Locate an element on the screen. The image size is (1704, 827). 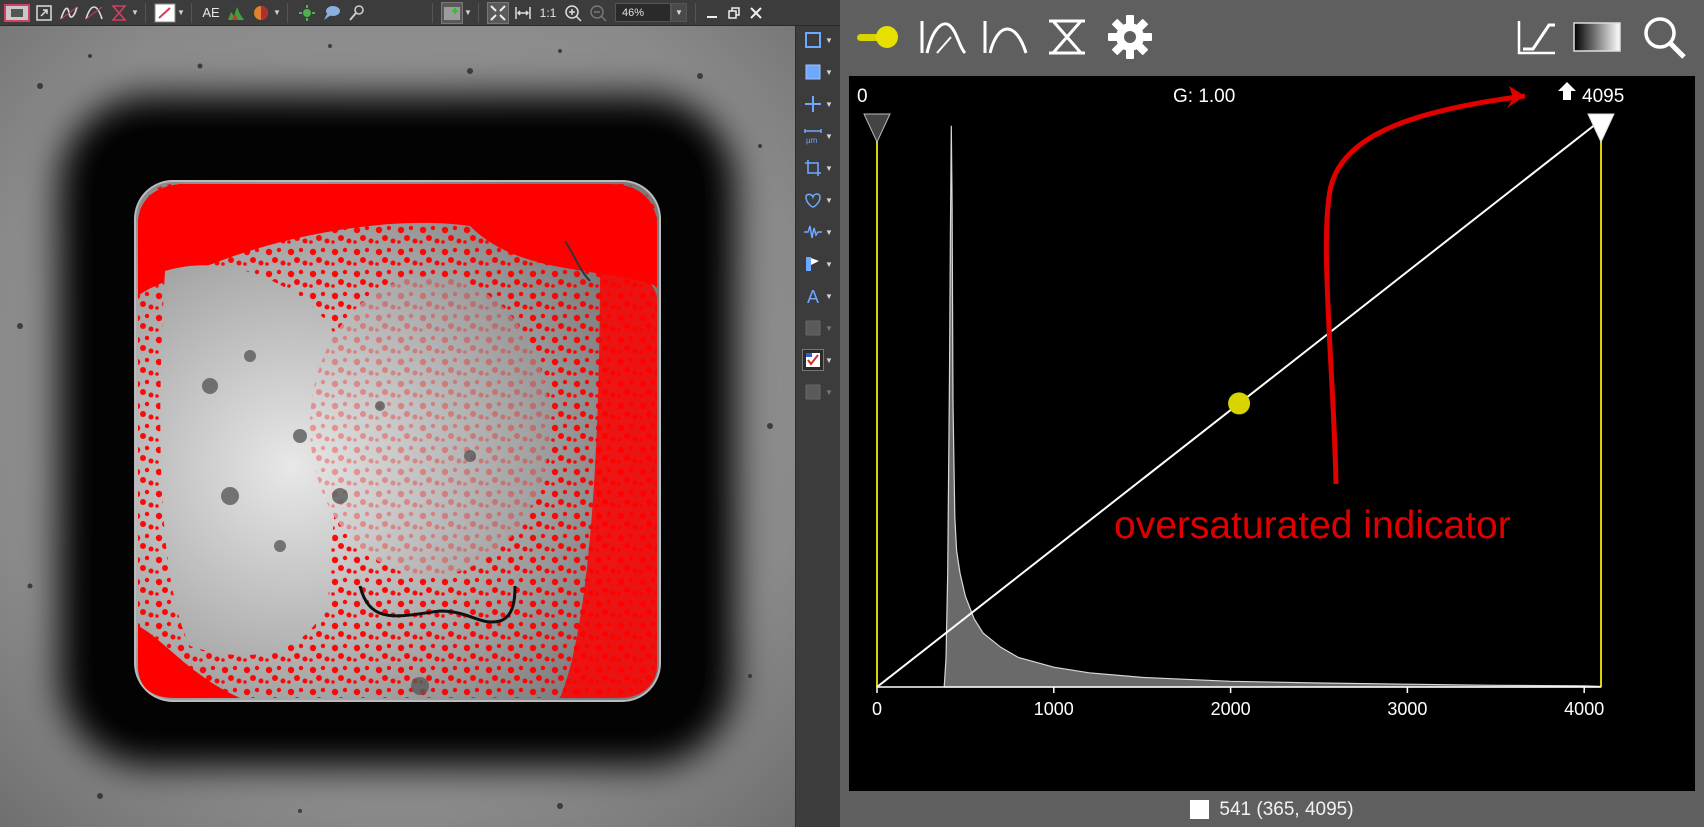
on-toggle-icon is located at coordinates (17, 12).